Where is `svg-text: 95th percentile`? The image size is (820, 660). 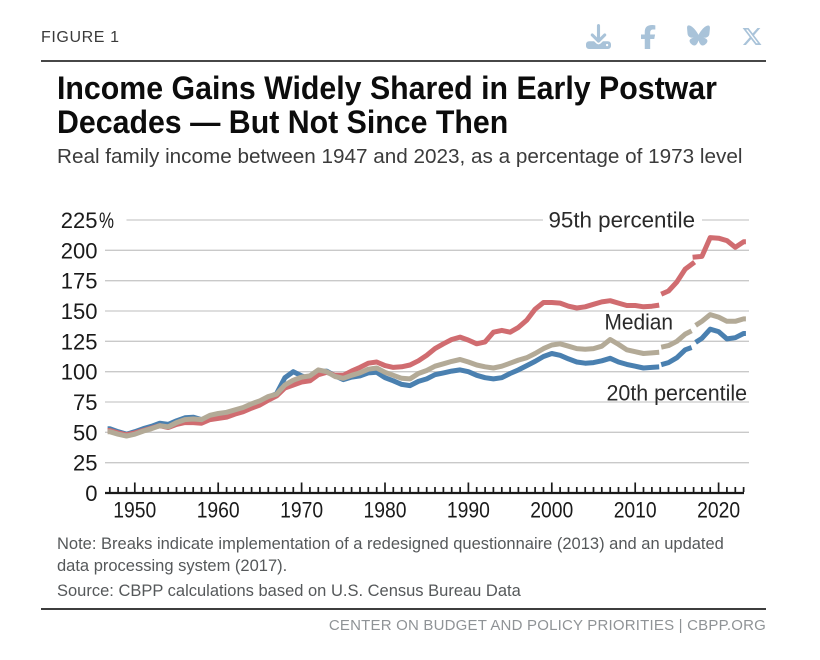 svg-text: 95th percentile is located at coordinates (622, 220).